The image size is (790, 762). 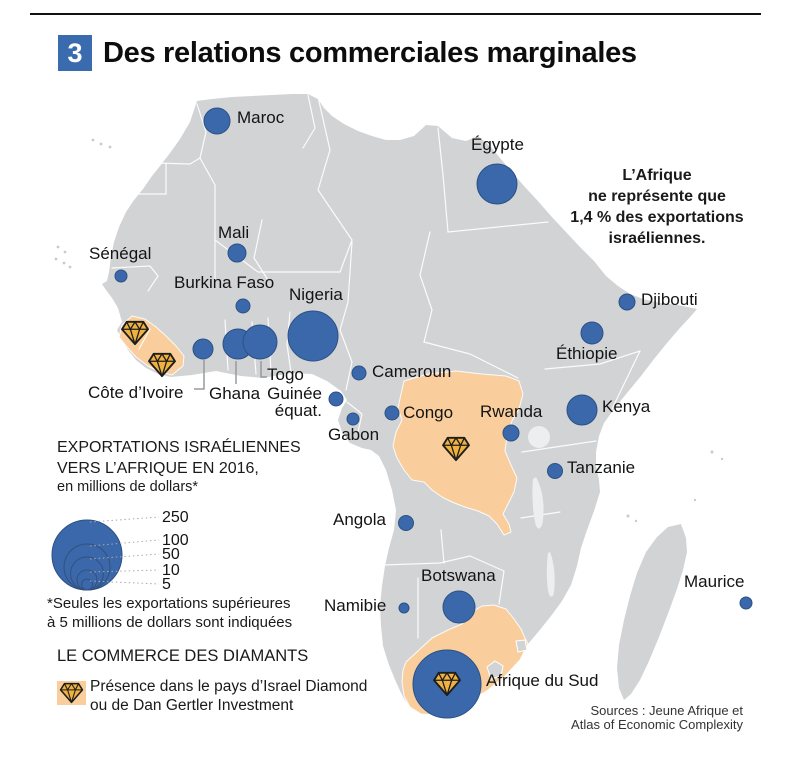 What do you see at coordinates (75, 53) in the screenshot?
I see `section-number-badge: 3` at bounding box center [75, 53].